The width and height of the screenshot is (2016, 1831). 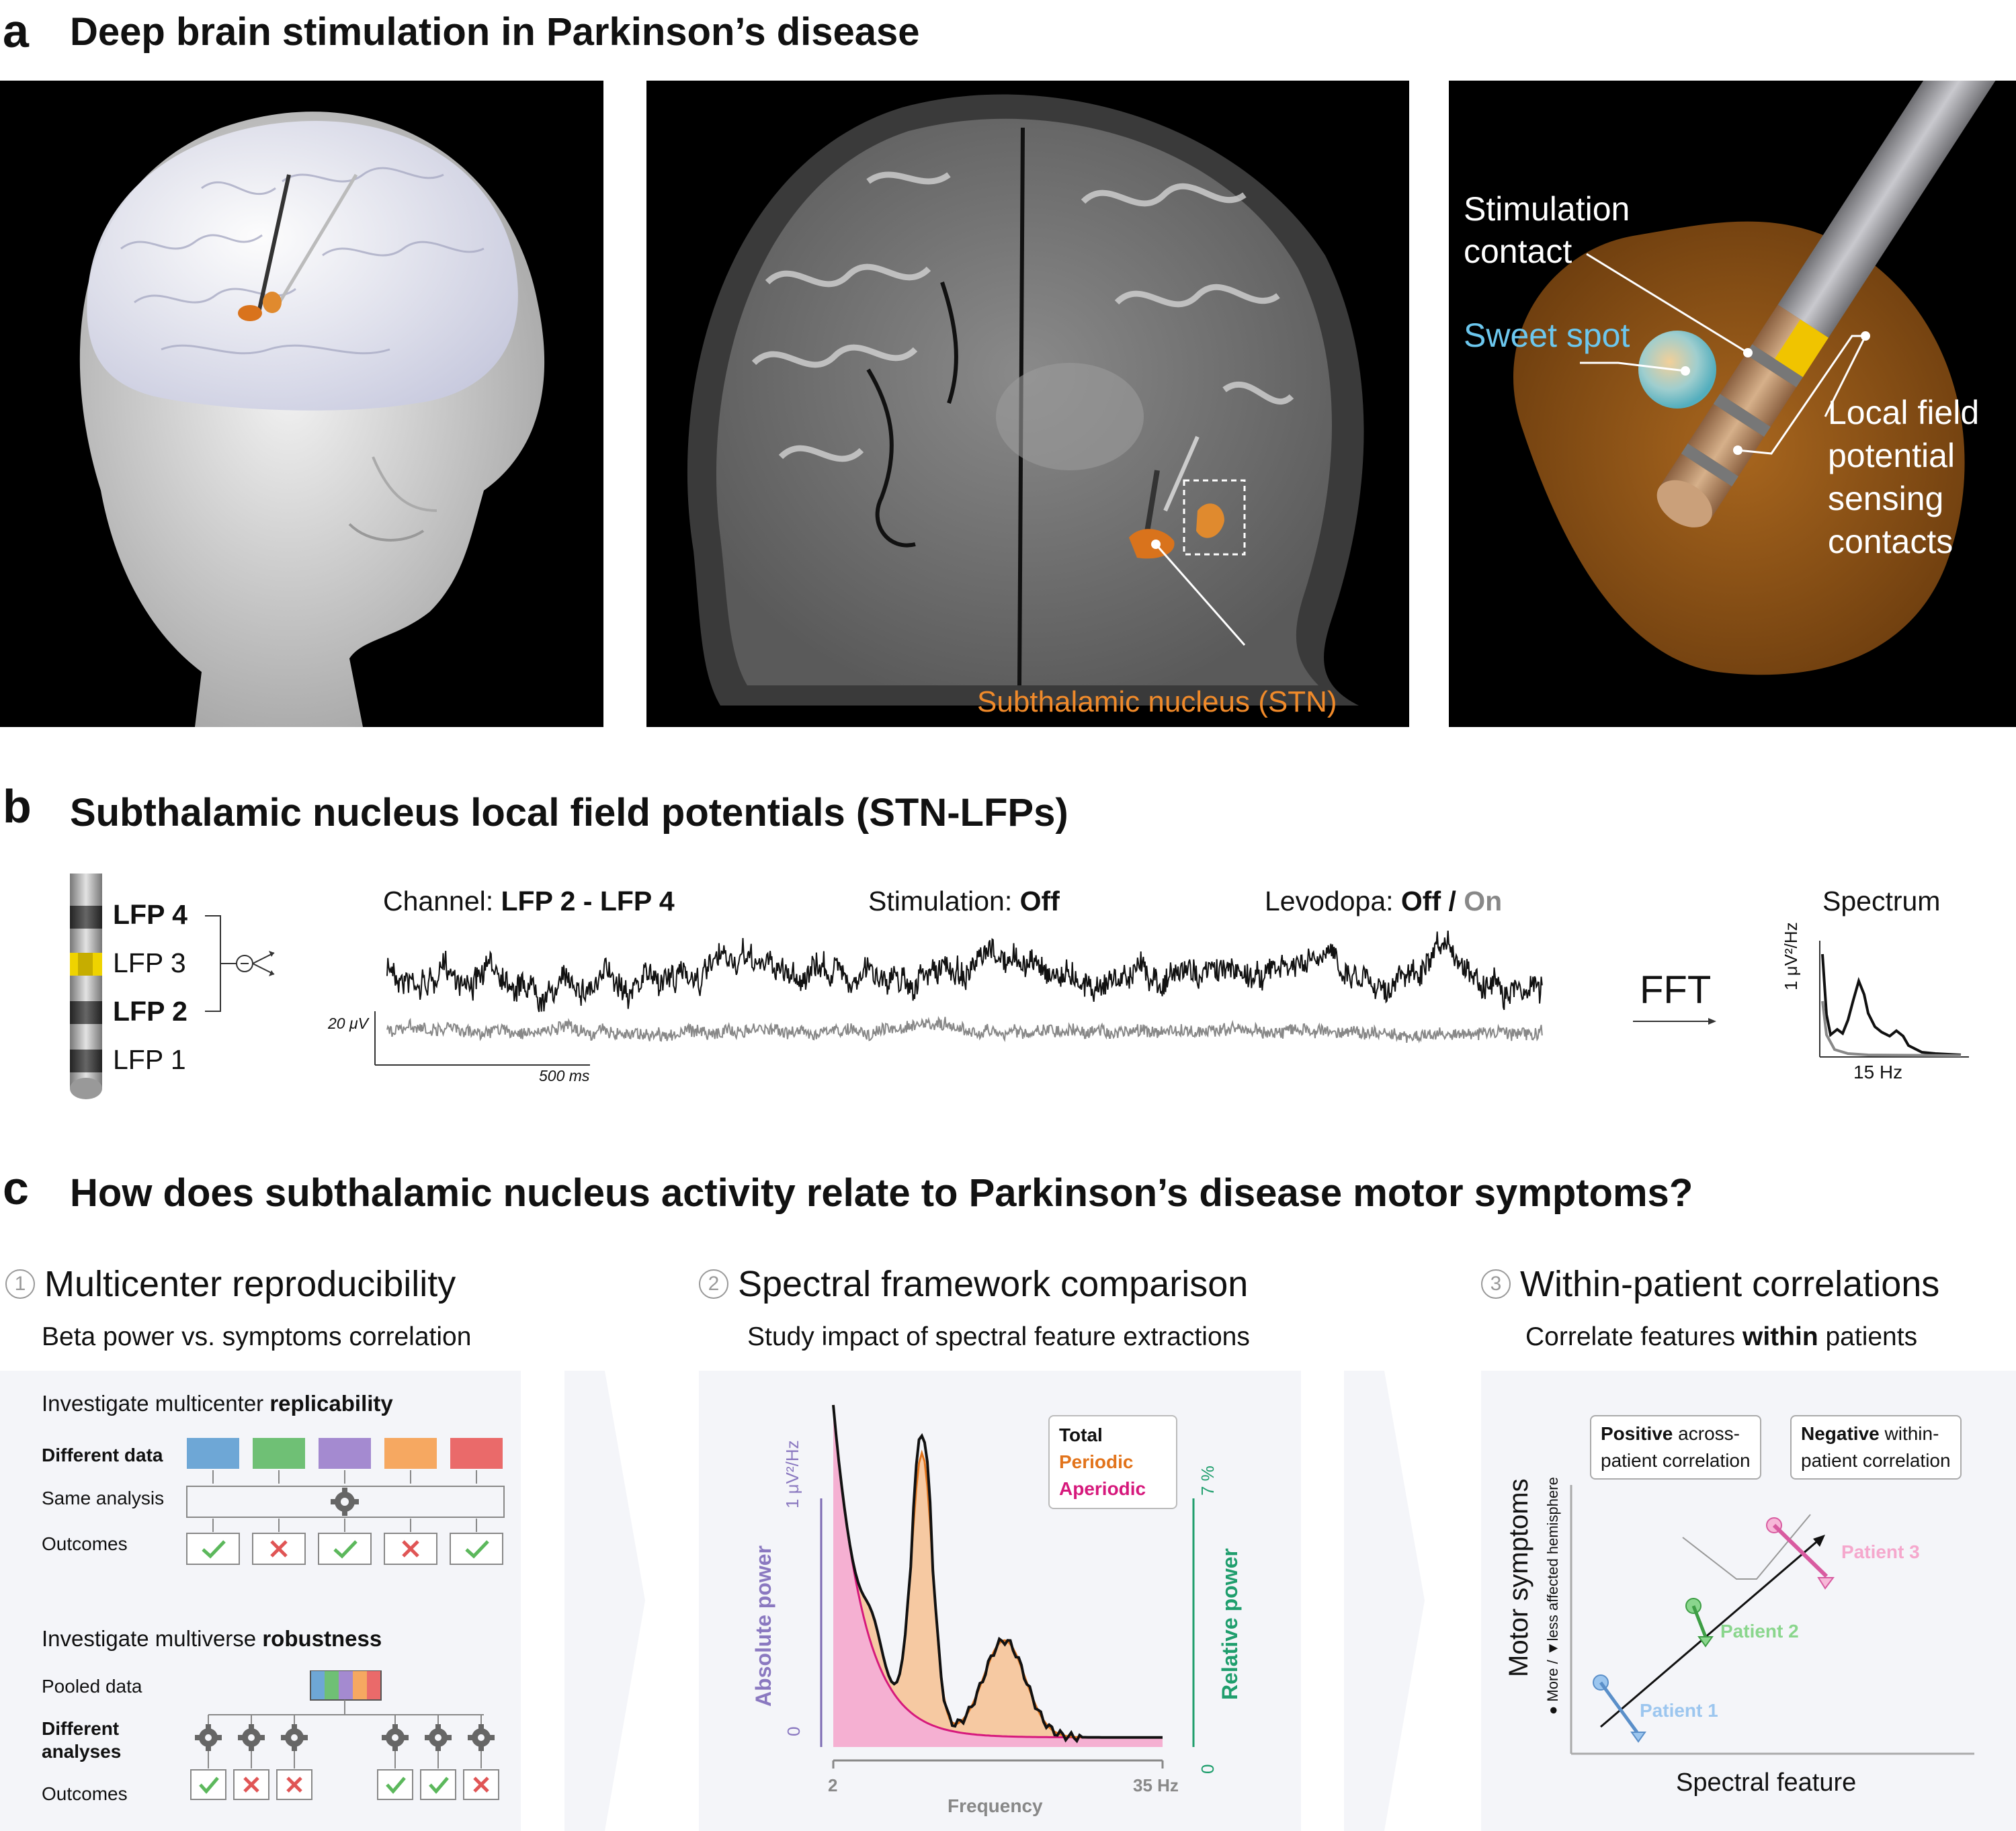 I want to click on legend-box: Total Periodic Aperiodic, so click(x=1113, y=1462).